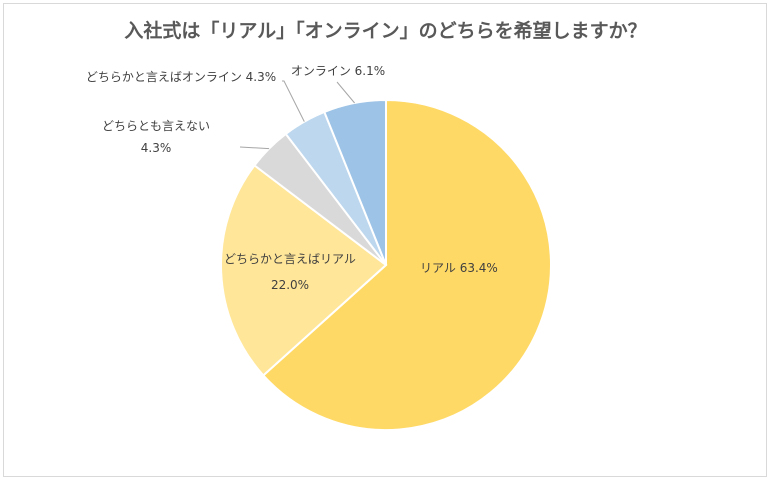  What do you see at coordinates (355, 182) in the screenshot?
I see `slice-online` at bounding box center [355, 182].